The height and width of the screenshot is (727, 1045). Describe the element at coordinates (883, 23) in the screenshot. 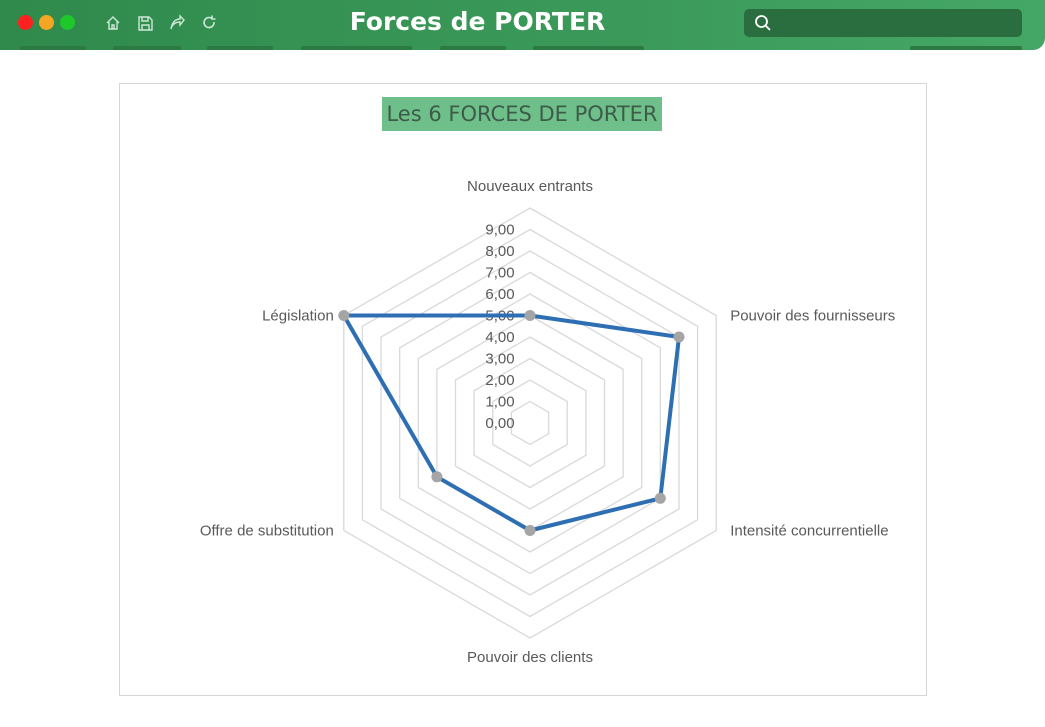

I see `search-input` at that location.